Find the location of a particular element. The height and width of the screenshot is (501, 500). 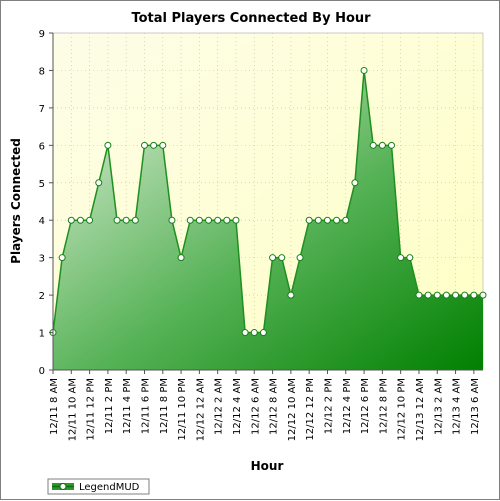

x-tick-label-16: 12/12 4 PM is located at coordinates (347, 406).